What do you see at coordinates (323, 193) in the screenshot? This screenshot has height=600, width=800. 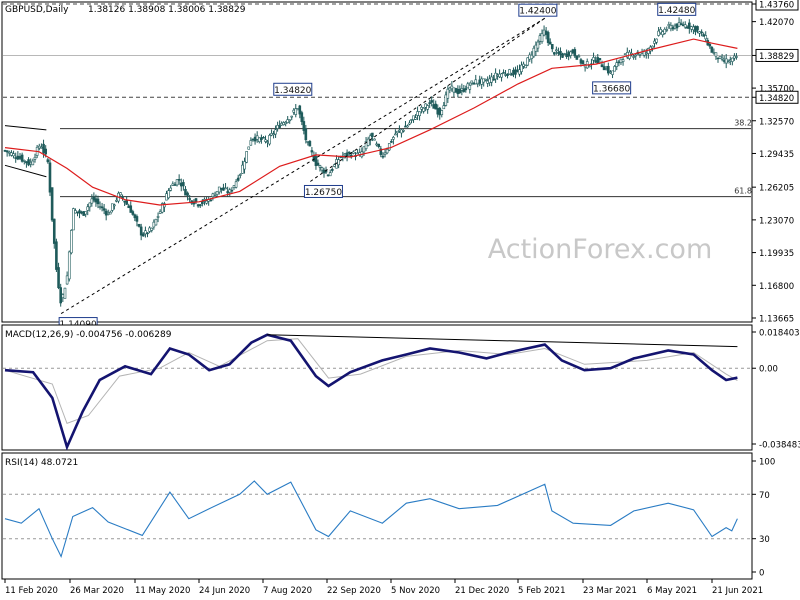 I see `price-annotation-label: 1.26750` at bounding box center [323, 193].